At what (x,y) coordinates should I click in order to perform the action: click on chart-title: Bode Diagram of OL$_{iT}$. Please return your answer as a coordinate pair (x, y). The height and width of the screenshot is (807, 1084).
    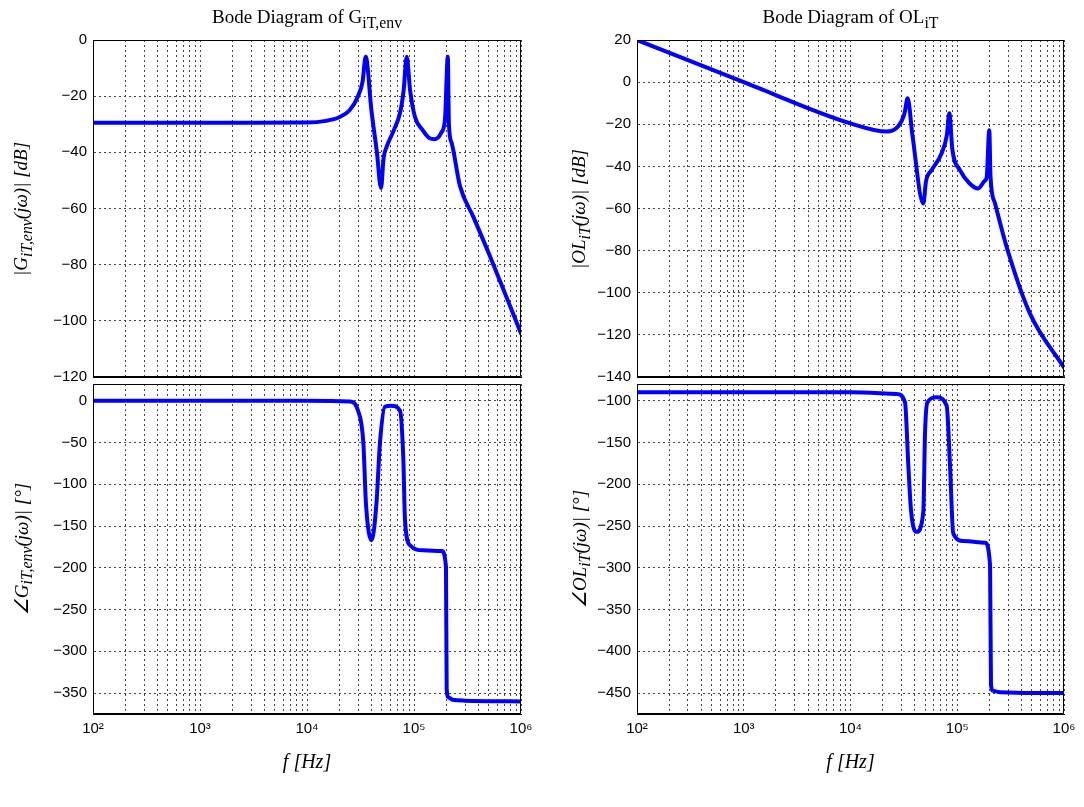
    Looking at the image, I should click on (850, 19).